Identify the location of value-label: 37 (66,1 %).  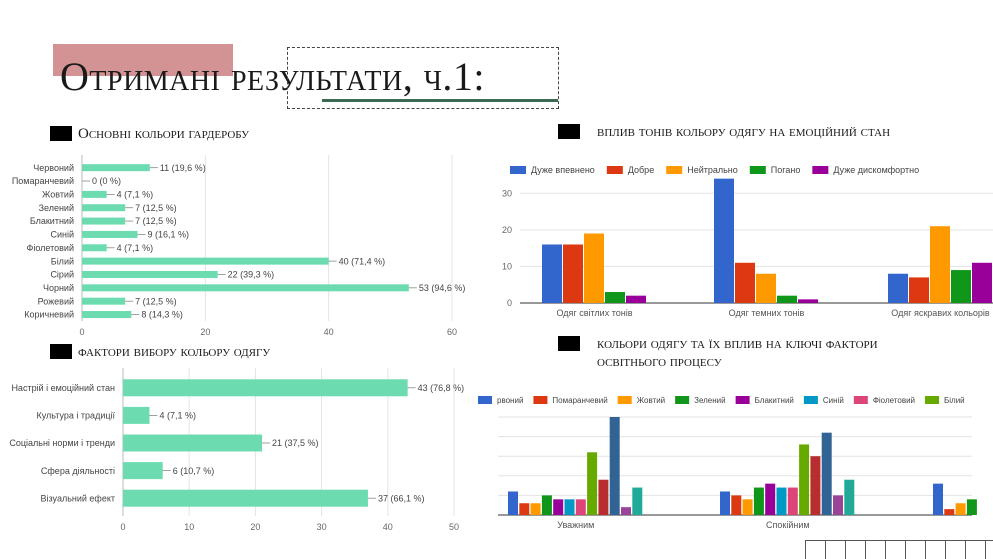
(401, 498).